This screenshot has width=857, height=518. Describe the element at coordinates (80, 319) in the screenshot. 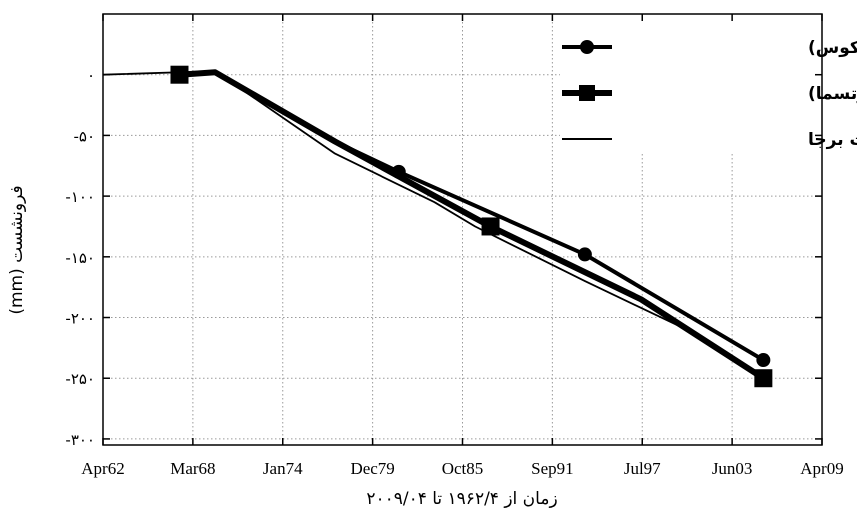

I see `y-tick-label: -۲۰۰` at that location.